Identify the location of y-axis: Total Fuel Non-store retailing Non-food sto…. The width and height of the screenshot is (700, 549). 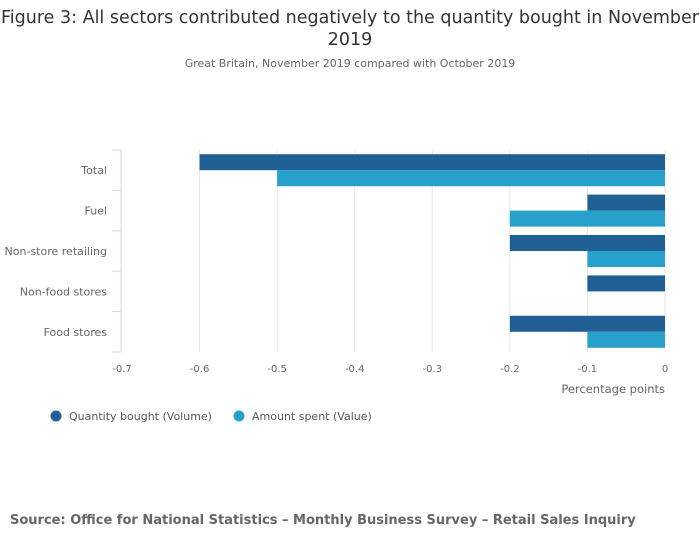
(63, 251).